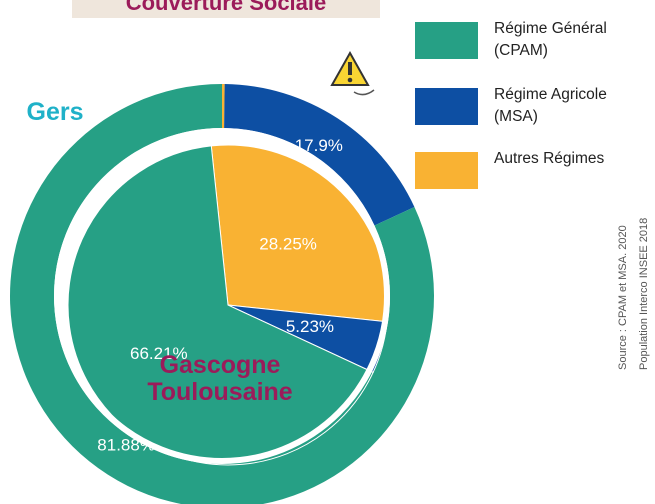  Describe the element at coordinates (55, 112) in the screenshot. I see `category-label: Gers` at that location.